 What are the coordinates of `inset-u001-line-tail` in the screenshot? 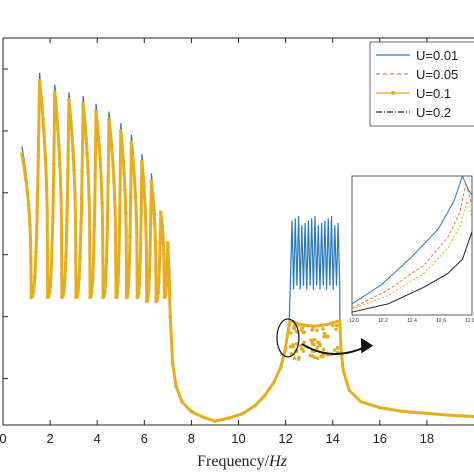 It's located at (467, 185).